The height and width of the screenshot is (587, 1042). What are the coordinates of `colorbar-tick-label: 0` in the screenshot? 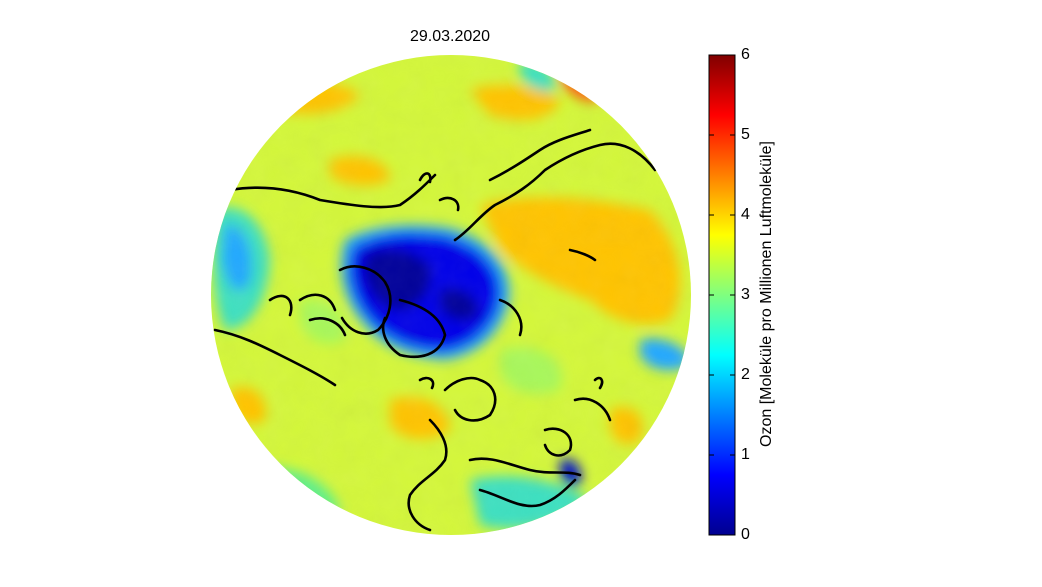 It's located at (745, 534).